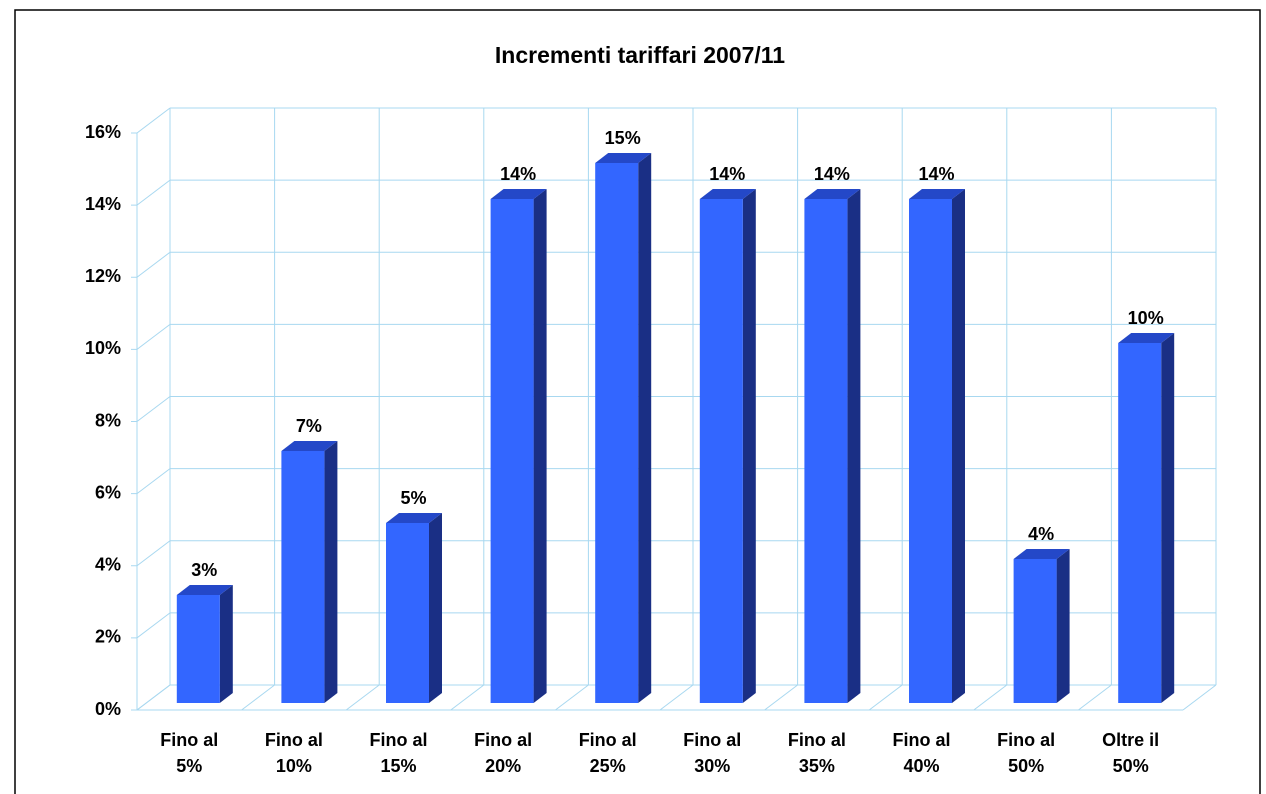  I want to click on y-tick-label: 12%, so click(103, 276).